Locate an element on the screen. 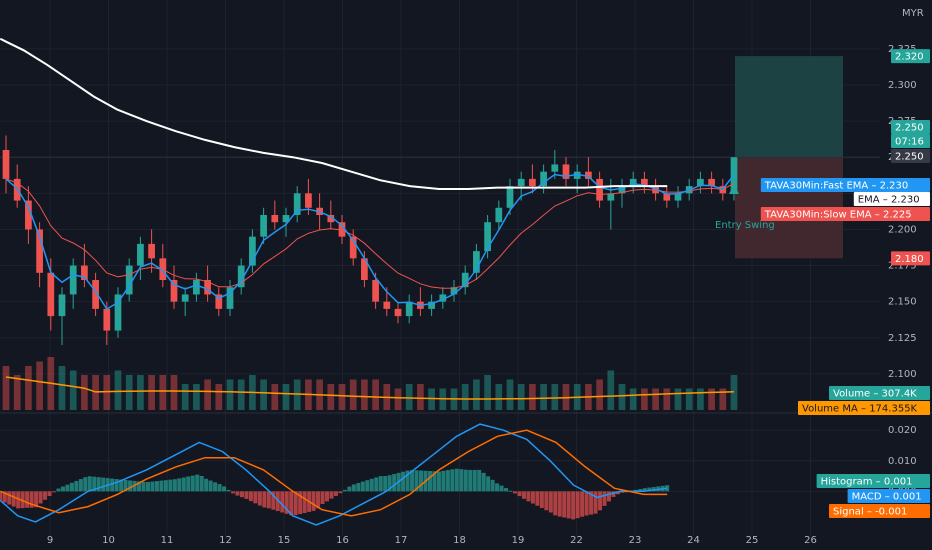 This screenshot has width=932, height=550. macd-y-tick-label: 0.020 is located at coordinates (902, 430).